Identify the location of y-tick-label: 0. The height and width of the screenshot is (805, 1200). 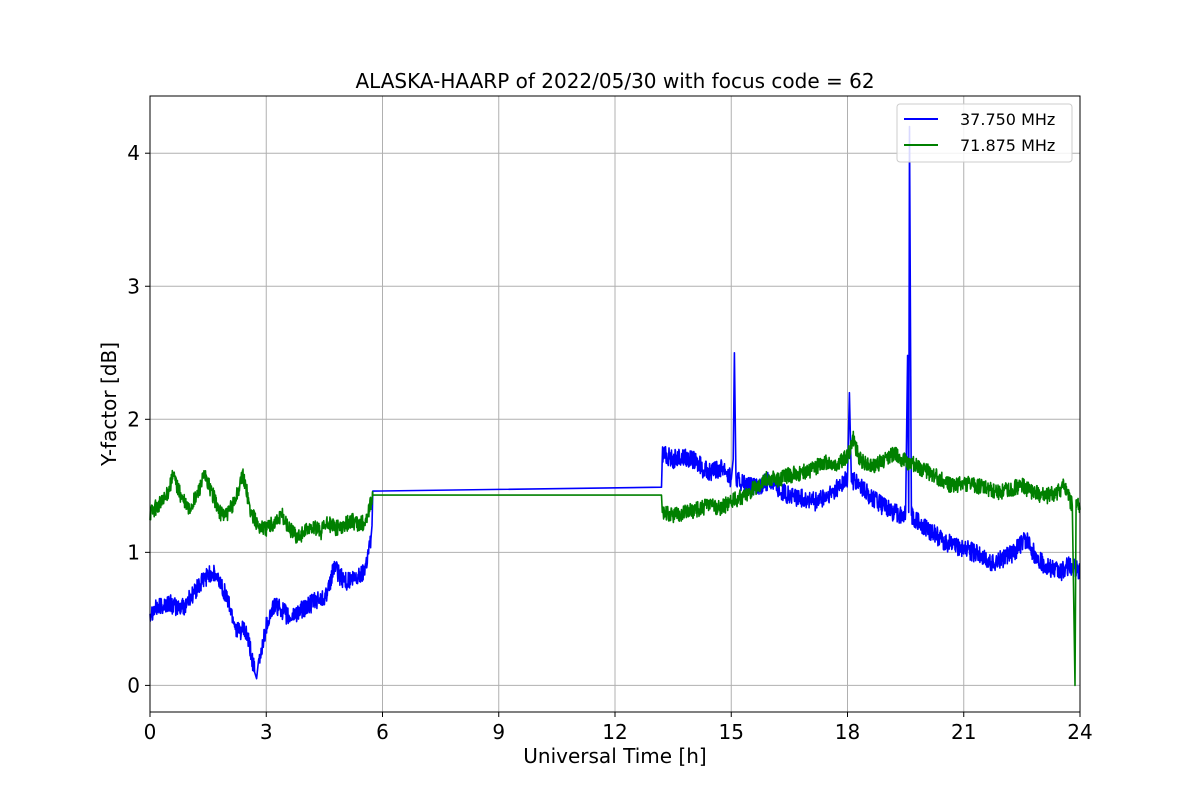
(133, 685).